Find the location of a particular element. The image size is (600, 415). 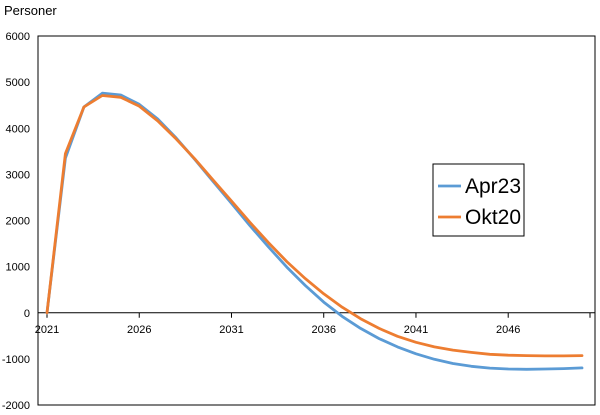

x-tick-label: 2041 is located at coordinates (416, 330).